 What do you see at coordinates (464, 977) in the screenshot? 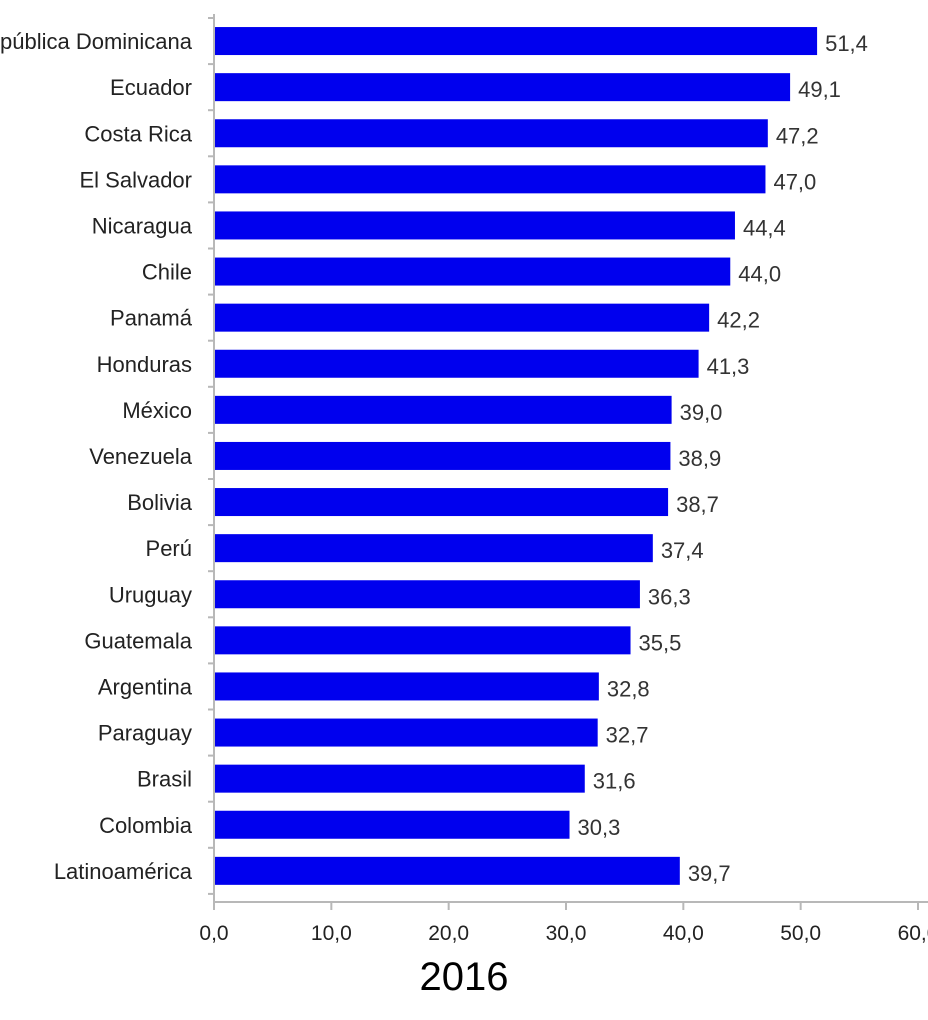
I see `chart-caption-year: 2016` at bounding box center [464, 977].